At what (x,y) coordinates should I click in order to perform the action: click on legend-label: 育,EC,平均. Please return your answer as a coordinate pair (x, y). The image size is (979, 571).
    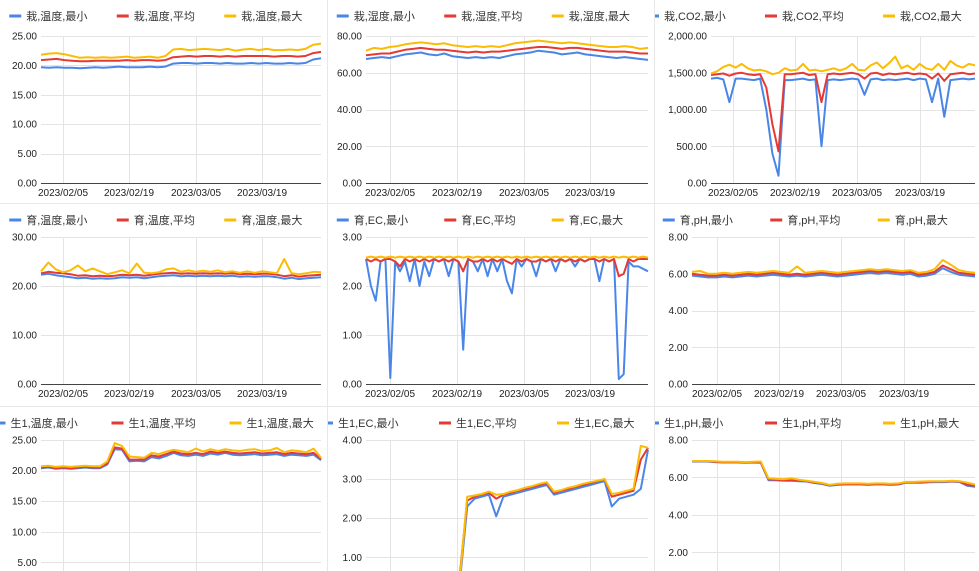
    Looking at the image, I should click on (488, 220).